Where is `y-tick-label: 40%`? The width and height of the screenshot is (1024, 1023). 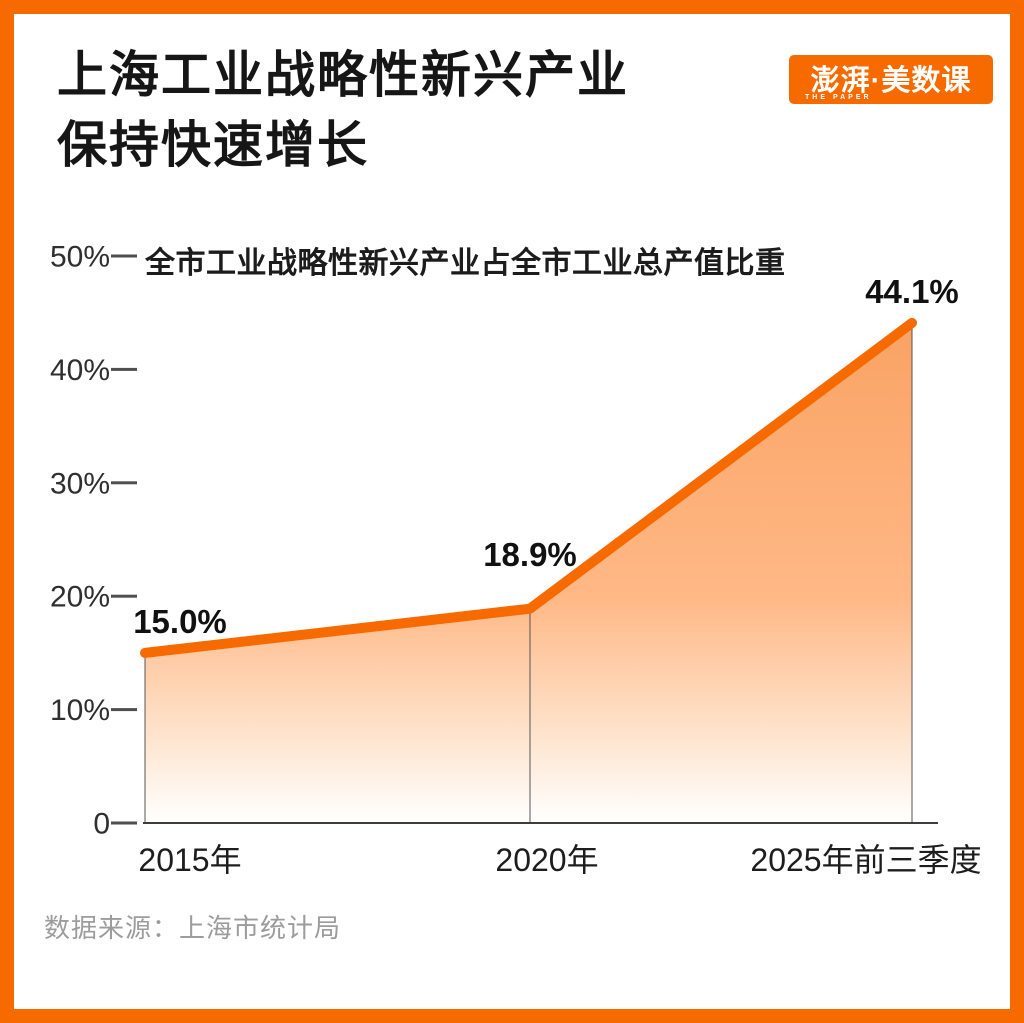 y-tick-label: 40% is located at coordinates (80, 370).